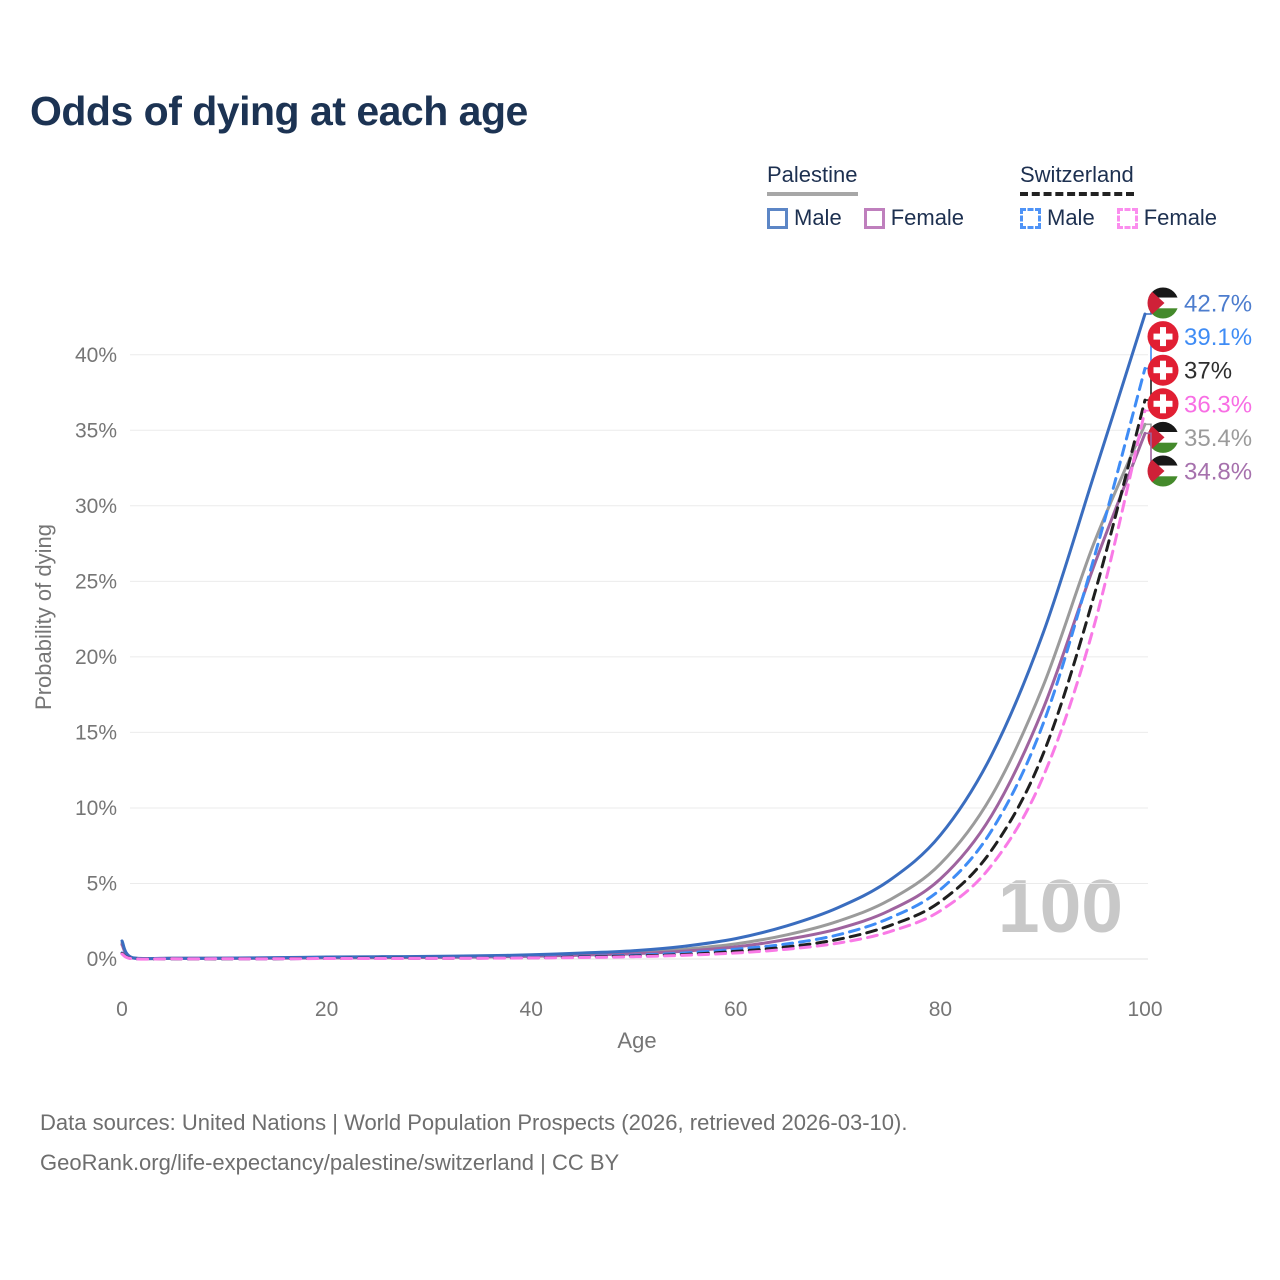 The width and height of the screenshot is (1280, 1280). What do you see at coordinates (96, 808) in the screenshot?
I see `y-tick-label: 10%` at bounding box center [96, 808].